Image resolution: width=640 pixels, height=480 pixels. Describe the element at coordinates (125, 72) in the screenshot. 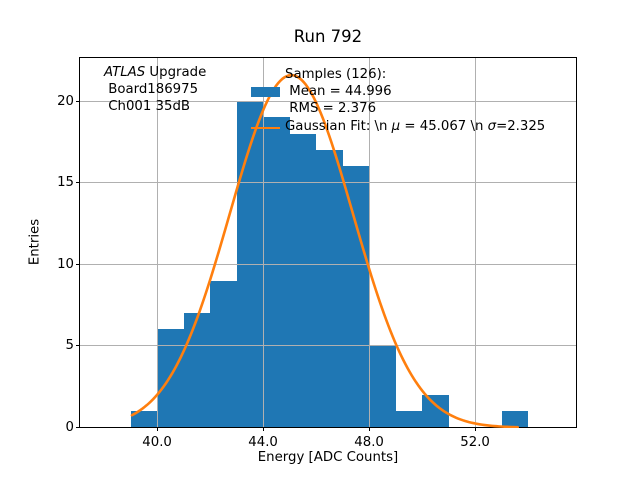

I see `annotation-atlas-italic: ATLAS` at that location.